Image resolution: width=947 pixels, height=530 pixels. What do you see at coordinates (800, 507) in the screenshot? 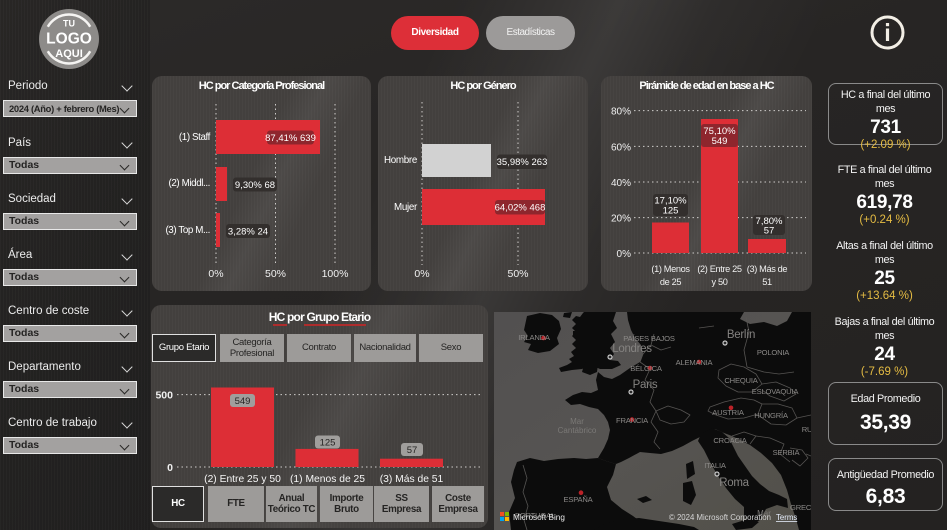
I see `svg-text: GRECIA` at bounding box center [800, 507].